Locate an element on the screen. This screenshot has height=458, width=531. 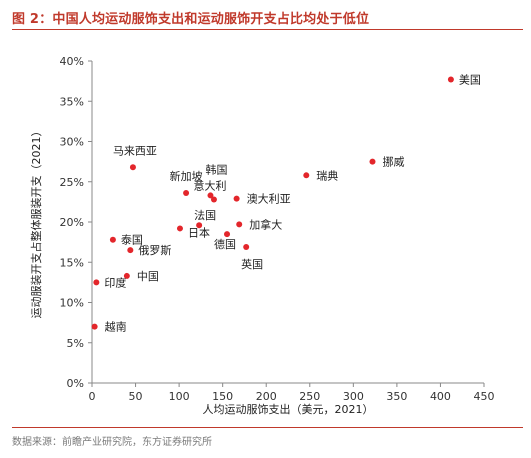
y-tick-label: 15% is located at coordinates (72, 262).